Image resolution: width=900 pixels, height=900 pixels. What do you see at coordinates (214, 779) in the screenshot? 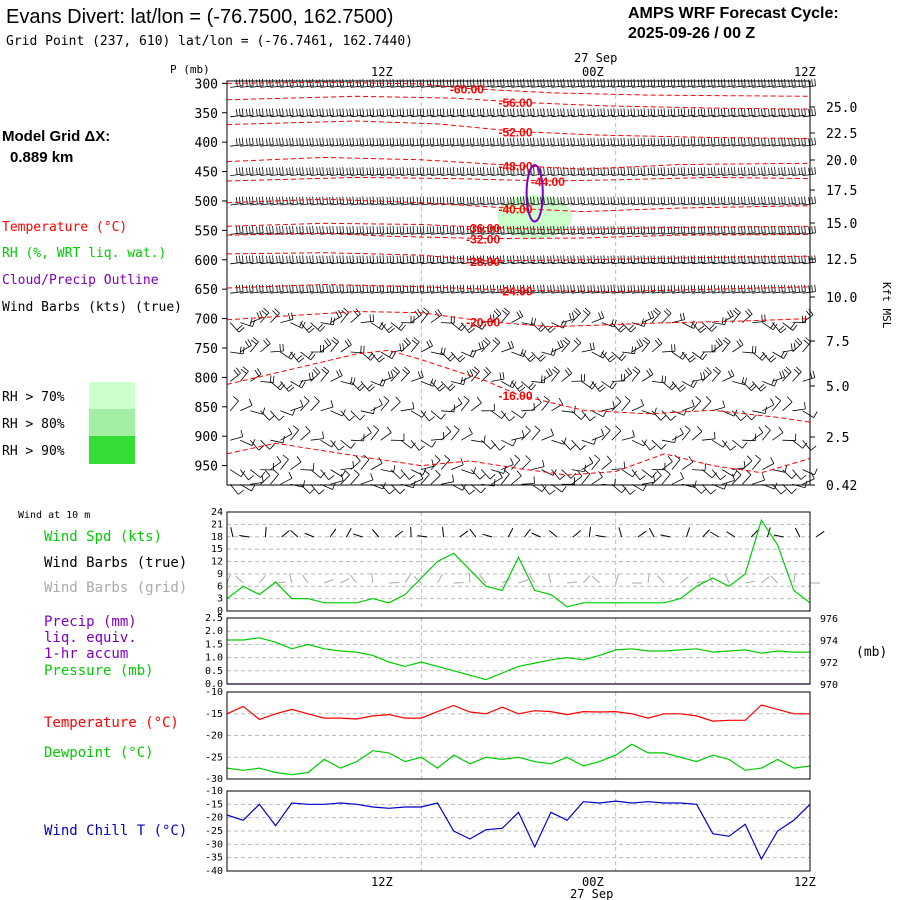
I see `temperature-tick-label-4: -30` at bounding box center [214, 779].